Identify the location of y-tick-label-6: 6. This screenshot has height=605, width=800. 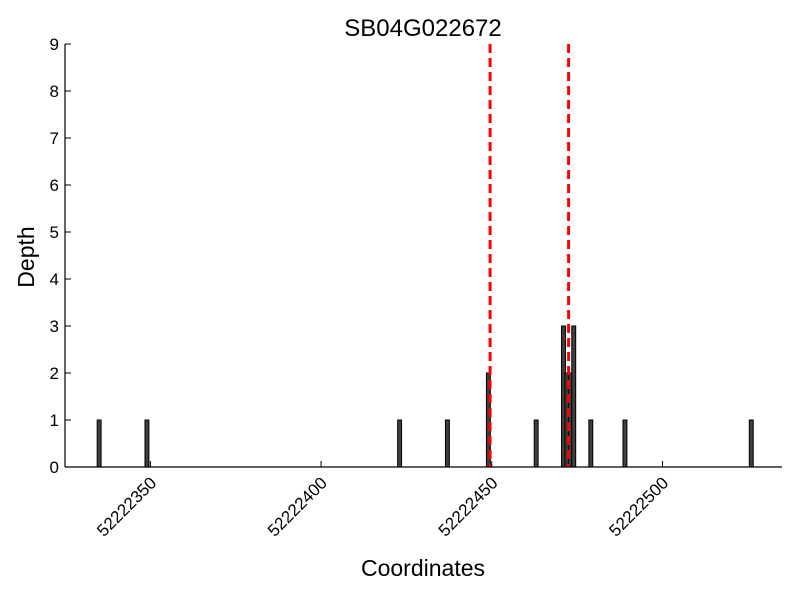
(54, 185).